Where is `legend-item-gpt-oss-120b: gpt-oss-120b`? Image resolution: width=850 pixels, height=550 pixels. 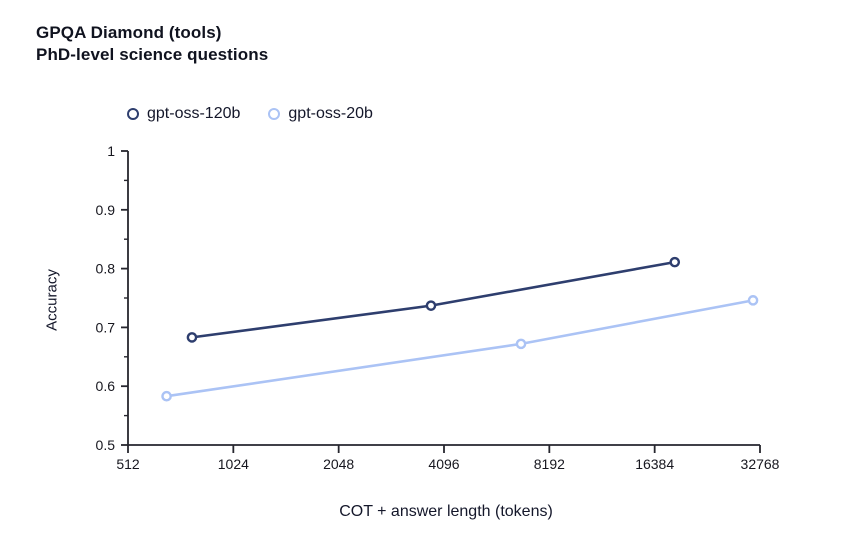 legend-item-gpt-oss-120b: gpt-oss-120b is located at coordinates (183, 114).